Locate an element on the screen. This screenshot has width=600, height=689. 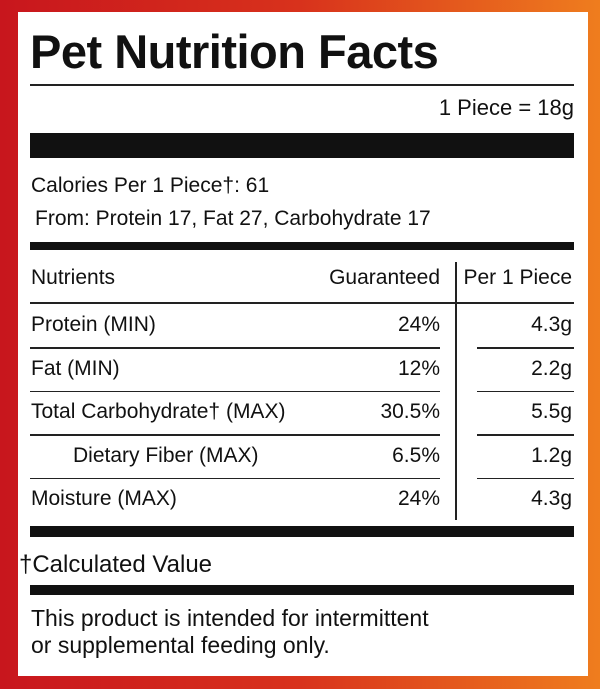
per-piece-value: 5.5g is located at coordinates (551, 411).